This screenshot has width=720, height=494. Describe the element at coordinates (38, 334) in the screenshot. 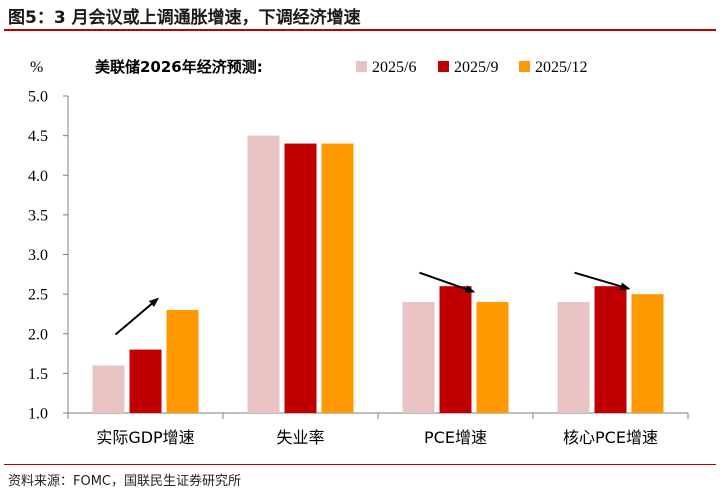

I see `y-tick-label: 2.0` at that location.